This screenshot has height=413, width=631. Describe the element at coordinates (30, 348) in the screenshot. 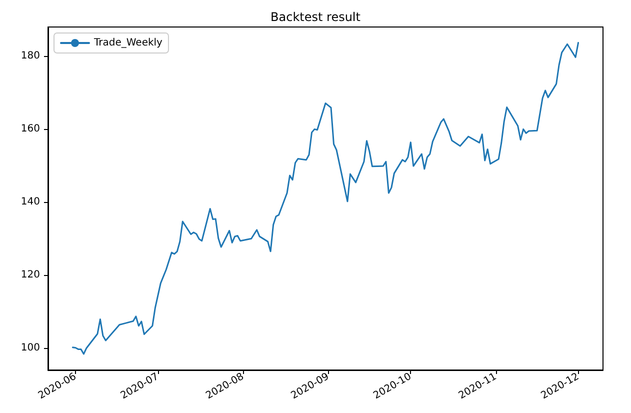

I see `y-tick-label: 100` at that location.